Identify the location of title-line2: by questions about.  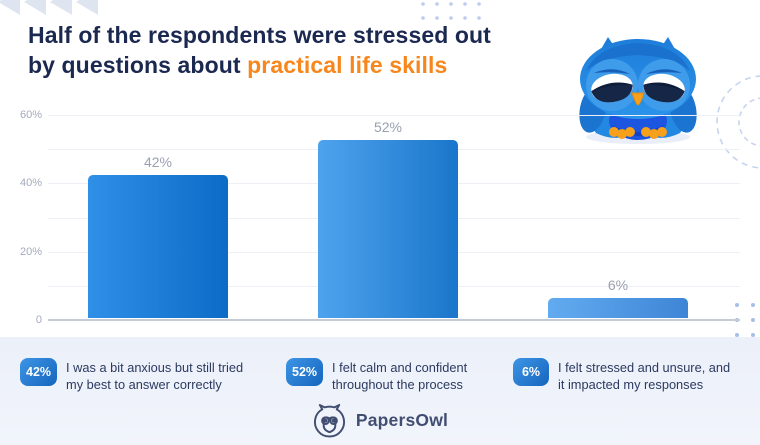
(138, 65).